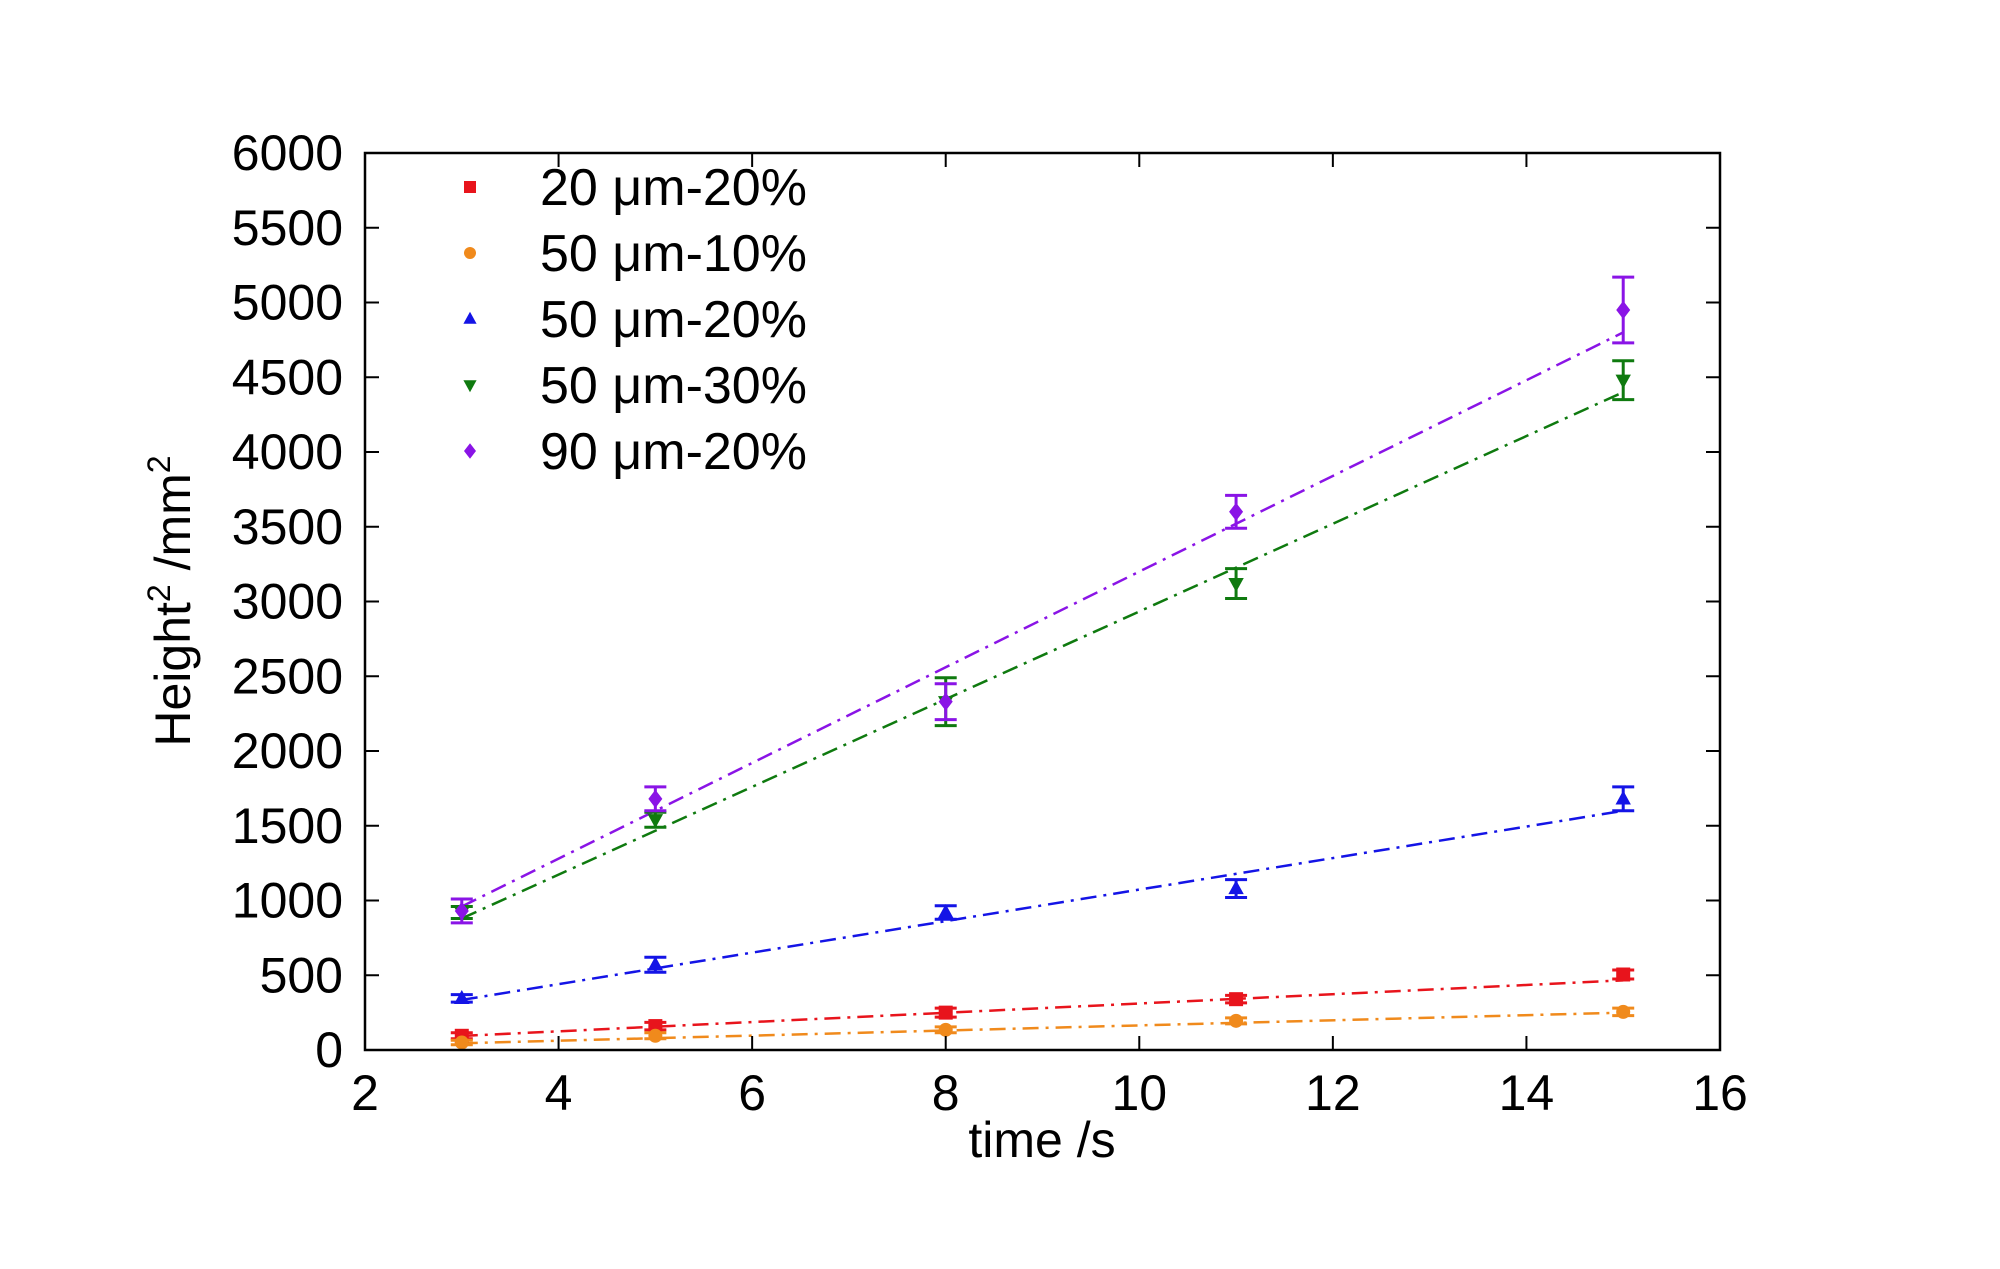 Image resolution: width=2000 pixels, height=1269 pixels. I want to click on legend-label: 50 μm-30%, so click(673, 386).